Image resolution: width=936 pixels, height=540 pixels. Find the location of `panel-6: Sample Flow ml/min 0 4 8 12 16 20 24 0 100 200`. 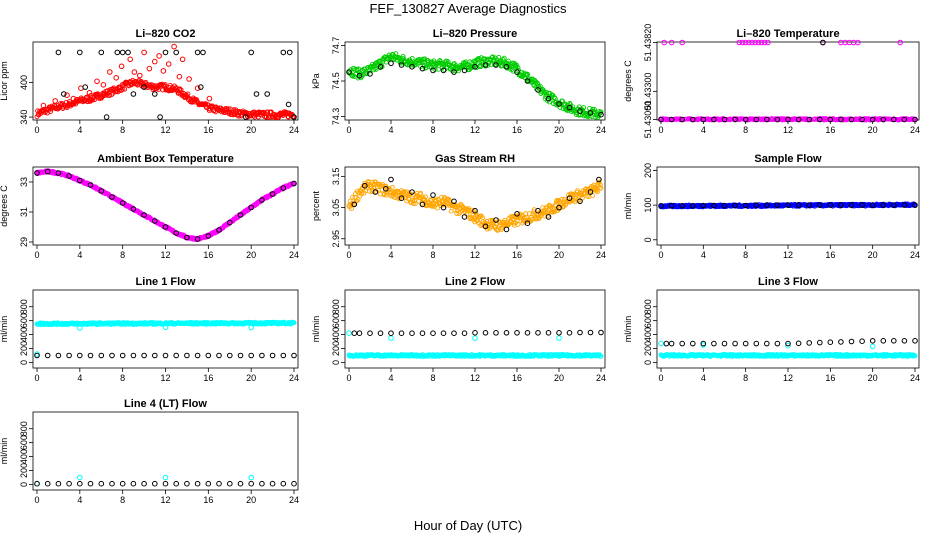

panel-6: Sample Flow ml/min 0 4 8 12 16 20 24 0 100 200 is located at coordinates (771, 206).